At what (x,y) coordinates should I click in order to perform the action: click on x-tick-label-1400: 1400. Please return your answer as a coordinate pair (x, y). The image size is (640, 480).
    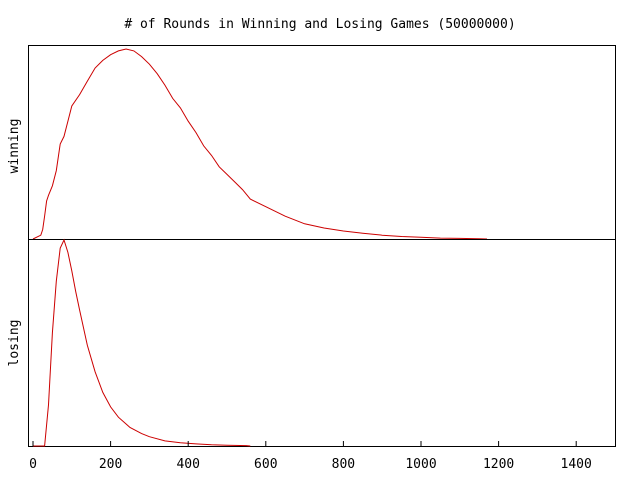
    Looking at the image, I should click on (576, 464).